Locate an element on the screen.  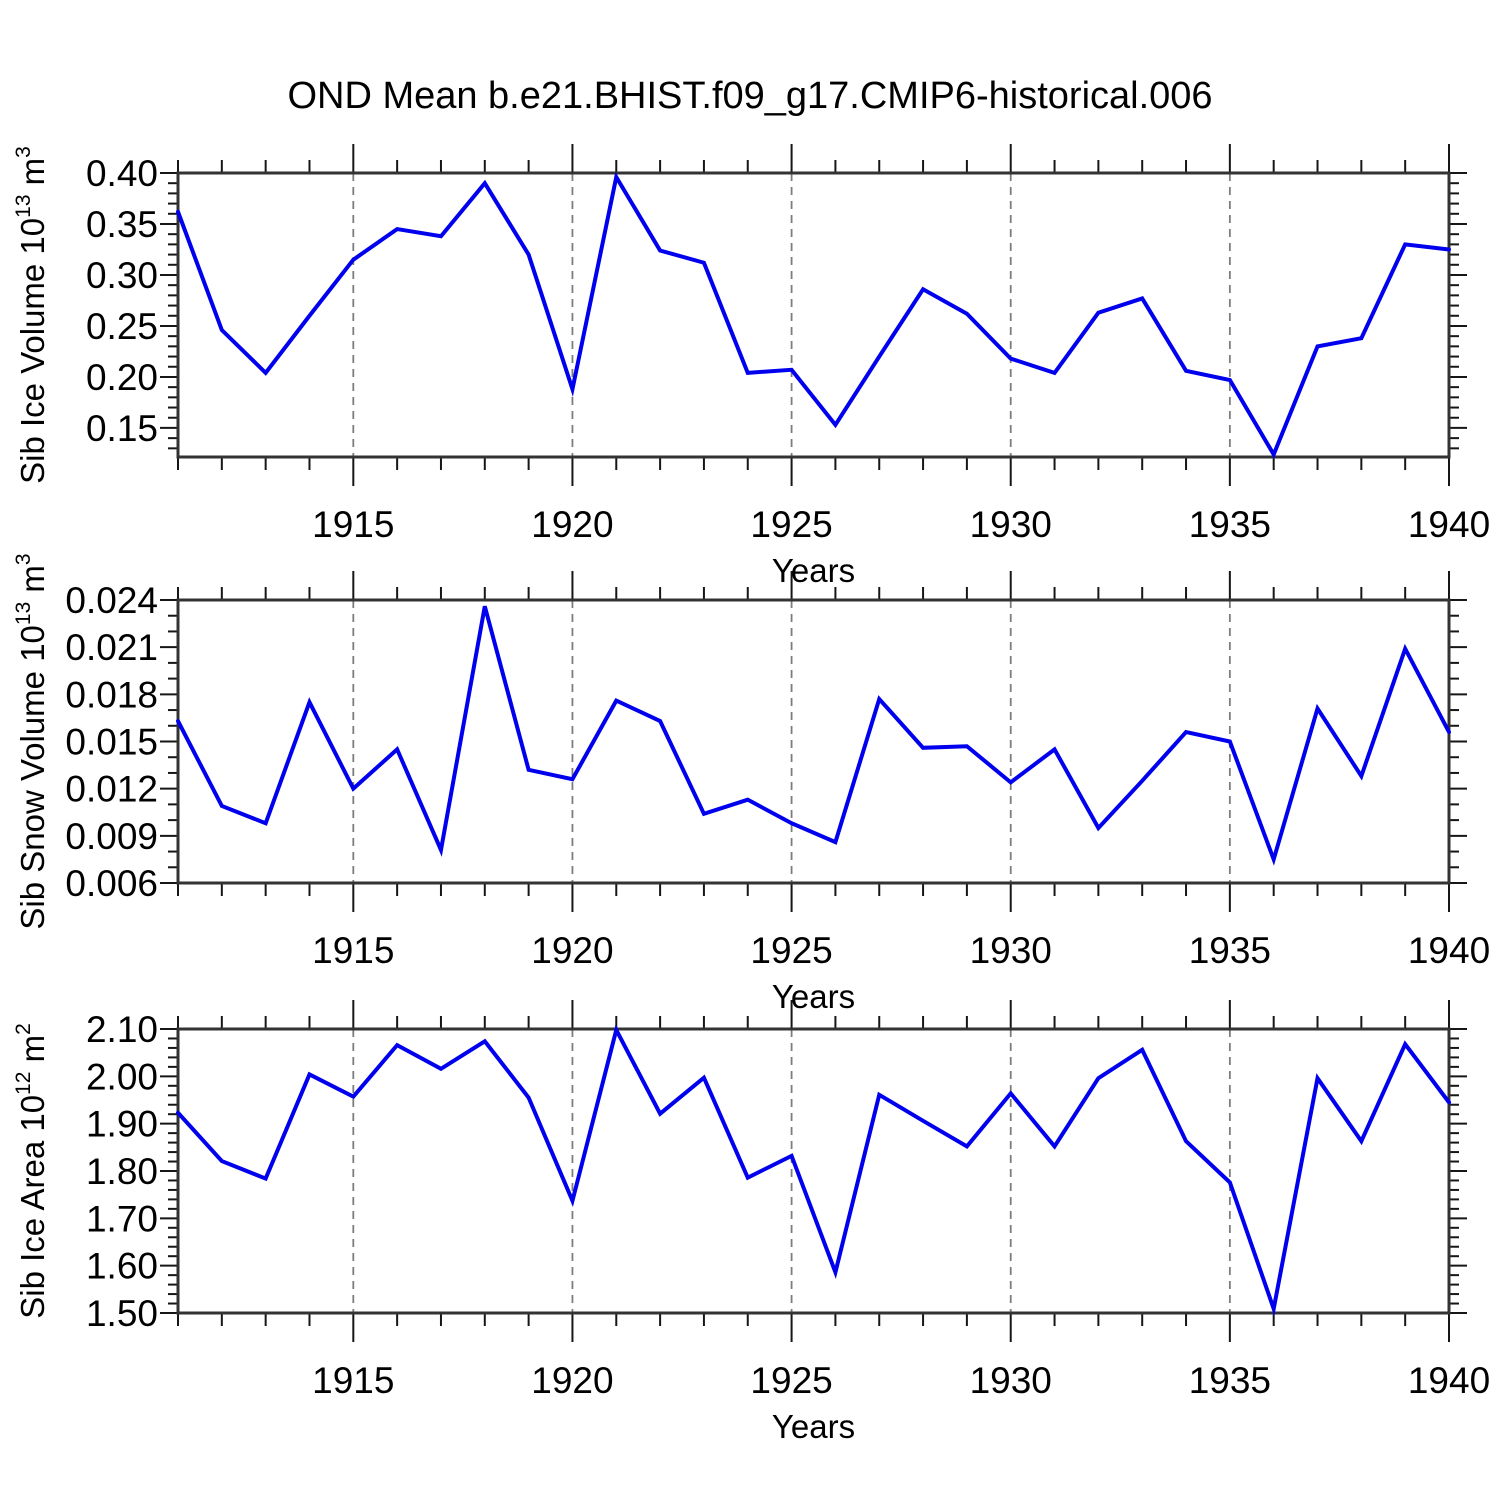
y-tick-label: 0.35 is located at coordinates (122, 224).